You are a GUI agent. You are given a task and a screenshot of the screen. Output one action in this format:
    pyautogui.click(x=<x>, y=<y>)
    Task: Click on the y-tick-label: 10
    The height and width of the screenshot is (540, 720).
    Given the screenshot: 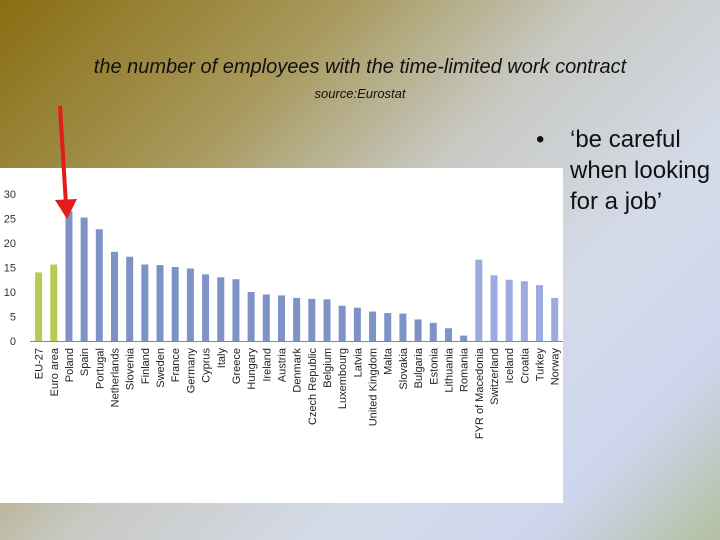 What is the action you would take?
    pyautogui.click(x=10, y=293)
    